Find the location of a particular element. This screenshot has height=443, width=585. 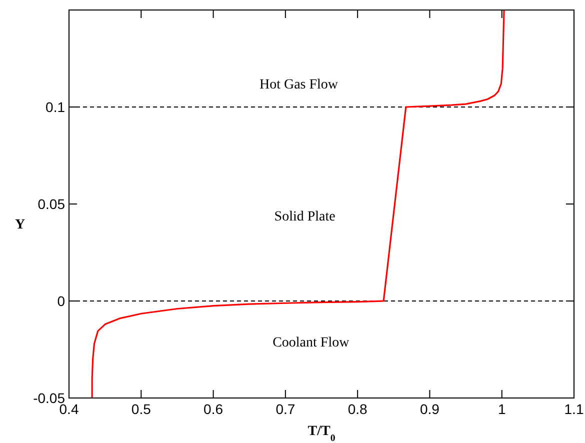

annotation: Solid Plate is located at coordinates (305, 217).